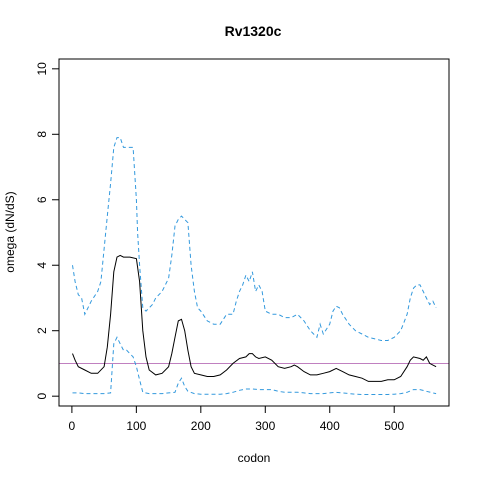 Image resolution: width=480 pixels, height=480 pixels. Describe the element at coordinates (42, 199) in the screenshot. I see `y-tick-label: 6` at that location.